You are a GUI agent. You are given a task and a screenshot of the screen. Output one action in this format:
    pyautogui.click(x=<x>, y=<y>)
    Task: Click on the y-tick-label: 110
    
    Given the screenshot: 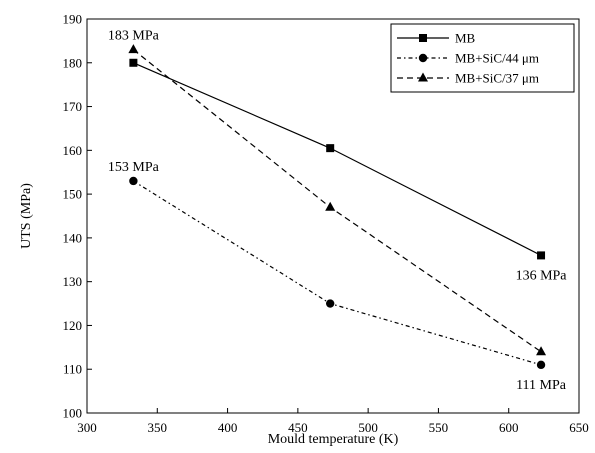 What is the action you would take?
    pyautogui.click(x=72, y=369)
    